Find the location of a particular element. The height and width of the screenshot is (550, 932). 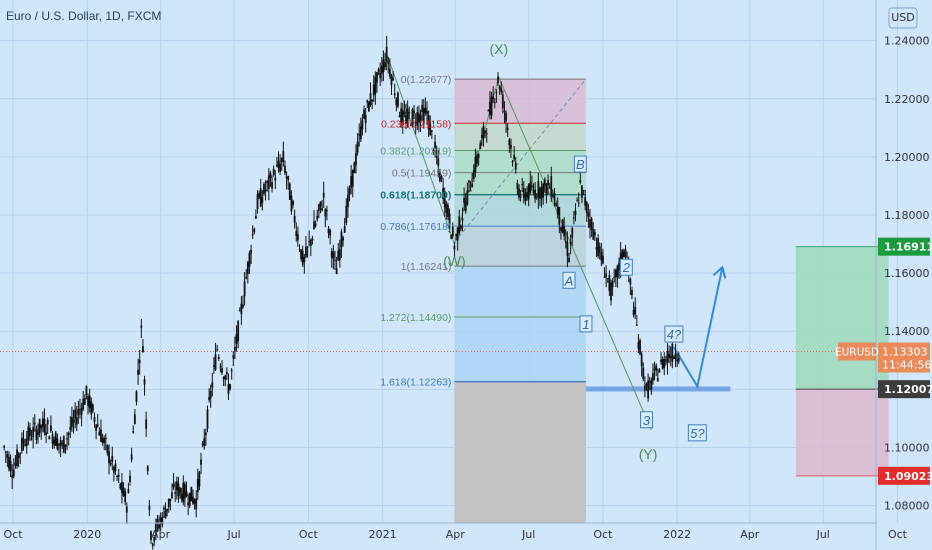

x-tick-label: Apr is located at coordinates (750, 534).